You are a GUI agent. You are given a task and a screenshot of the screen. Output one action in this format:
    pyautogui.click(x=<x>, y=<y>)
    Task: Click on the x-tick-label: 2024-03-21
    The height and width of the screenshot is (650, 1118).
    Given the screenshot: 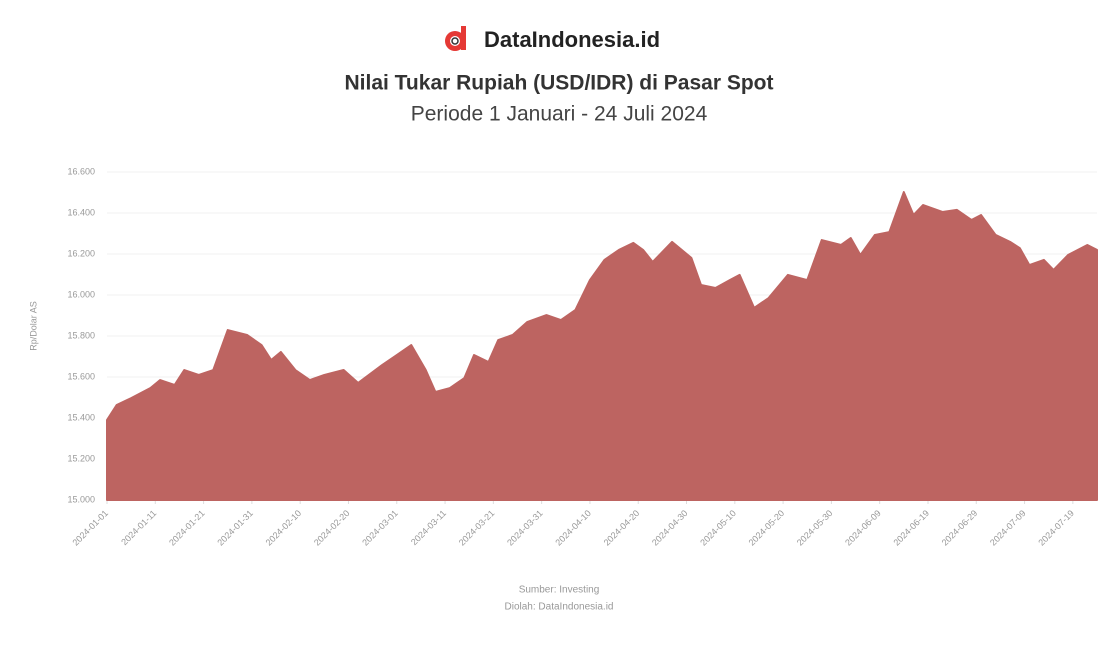 What is the action you would take?
    pyautogui.click(x=477, y=528)
    